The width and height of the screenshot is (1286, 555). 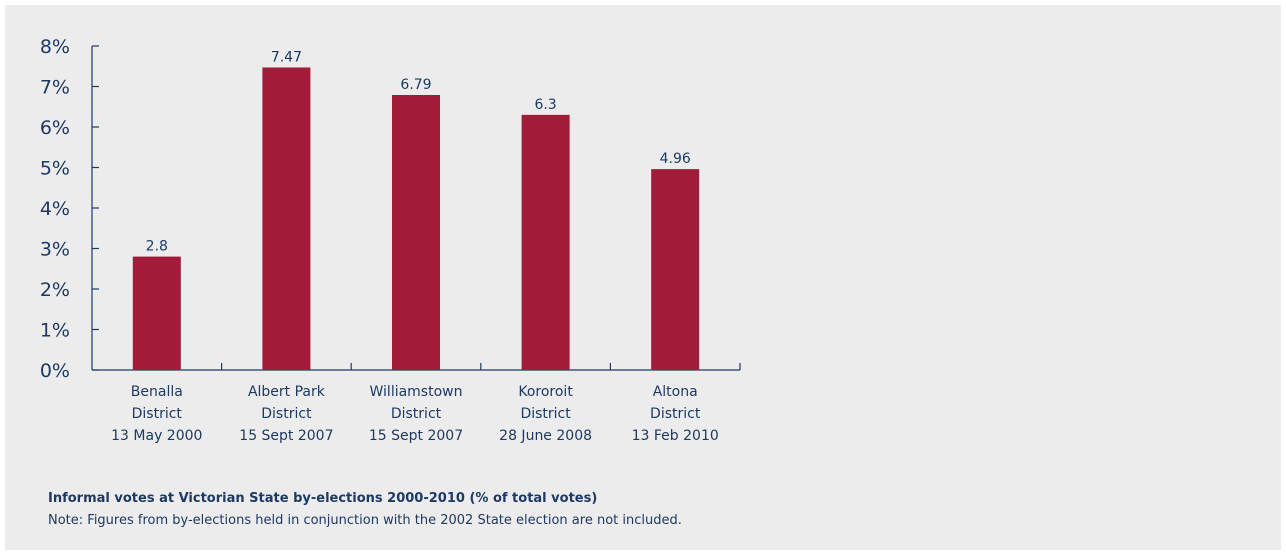 I want to click on x-tick-label: Williamstown, so click(x=416, y=392).